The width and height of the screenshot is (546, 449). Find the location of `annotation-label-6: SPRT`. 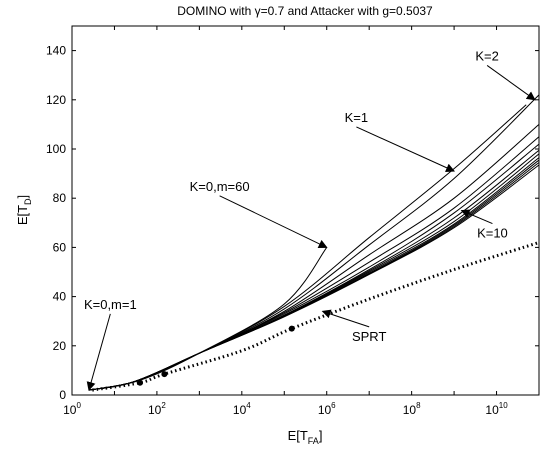

annotation-label-6: SPRT is located at coordinates (369, 336).